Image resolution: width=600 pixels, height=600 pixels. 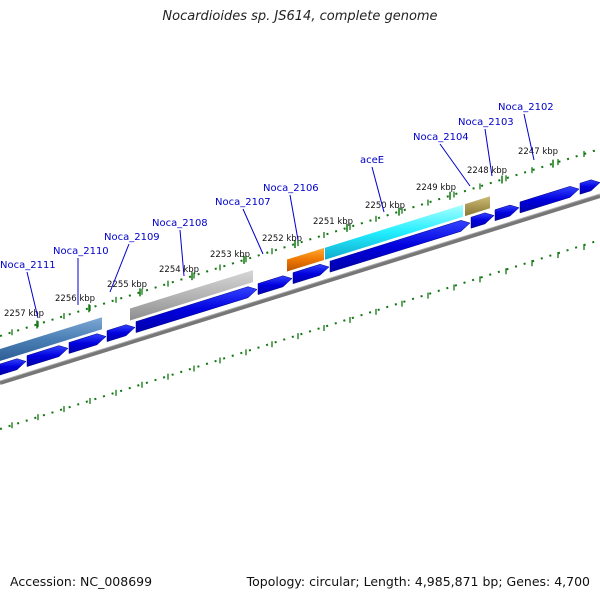 What do you see at coordinates (372, 160) in the screenshot?
I see `gene-label: aceE` at bounding box center [372, 160].